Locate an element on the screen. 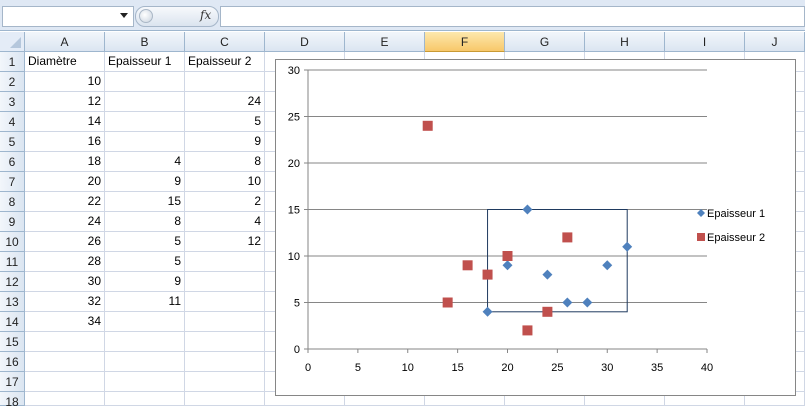 The height and width of the screenshot is (406, 805). series1-point is located at coordinates (547, 274).